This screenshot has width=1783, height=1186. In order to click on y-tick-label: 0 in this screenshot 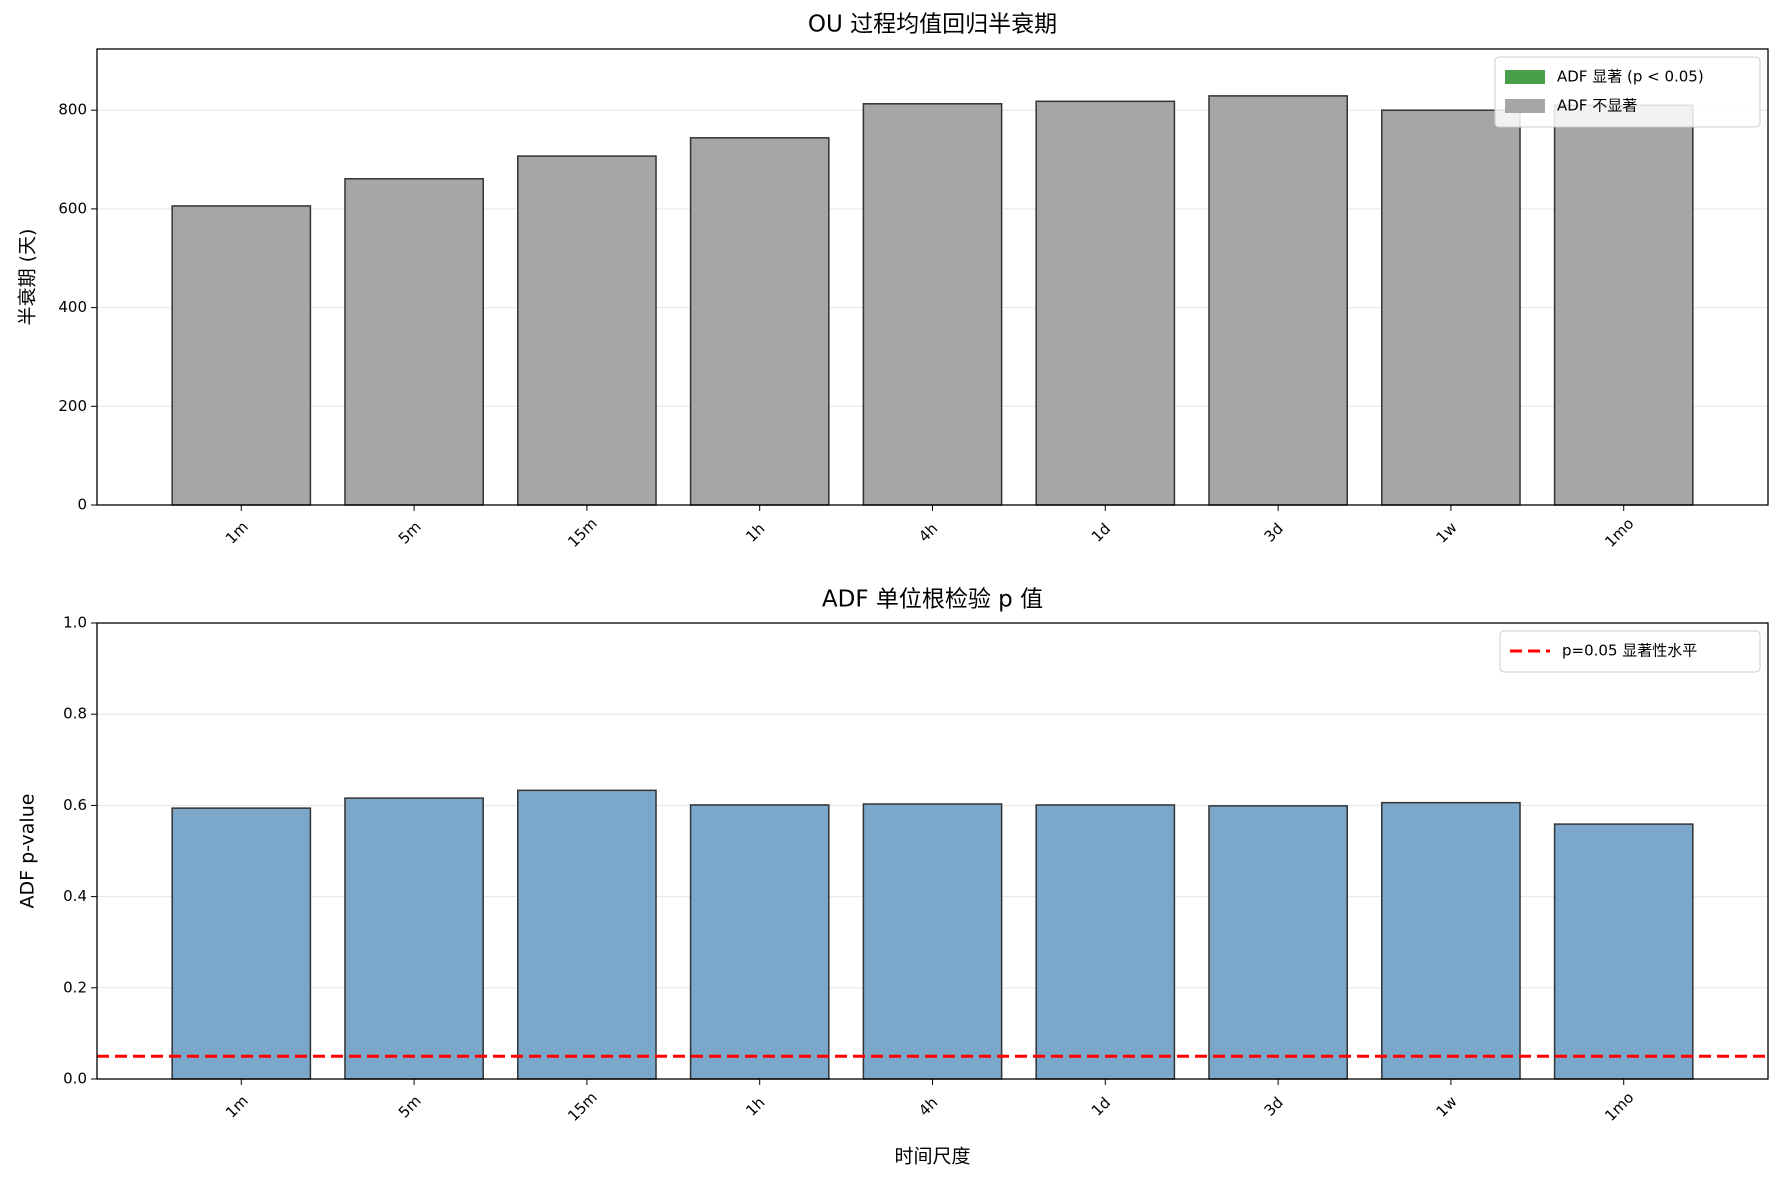, I will do `click(82, 505)`.